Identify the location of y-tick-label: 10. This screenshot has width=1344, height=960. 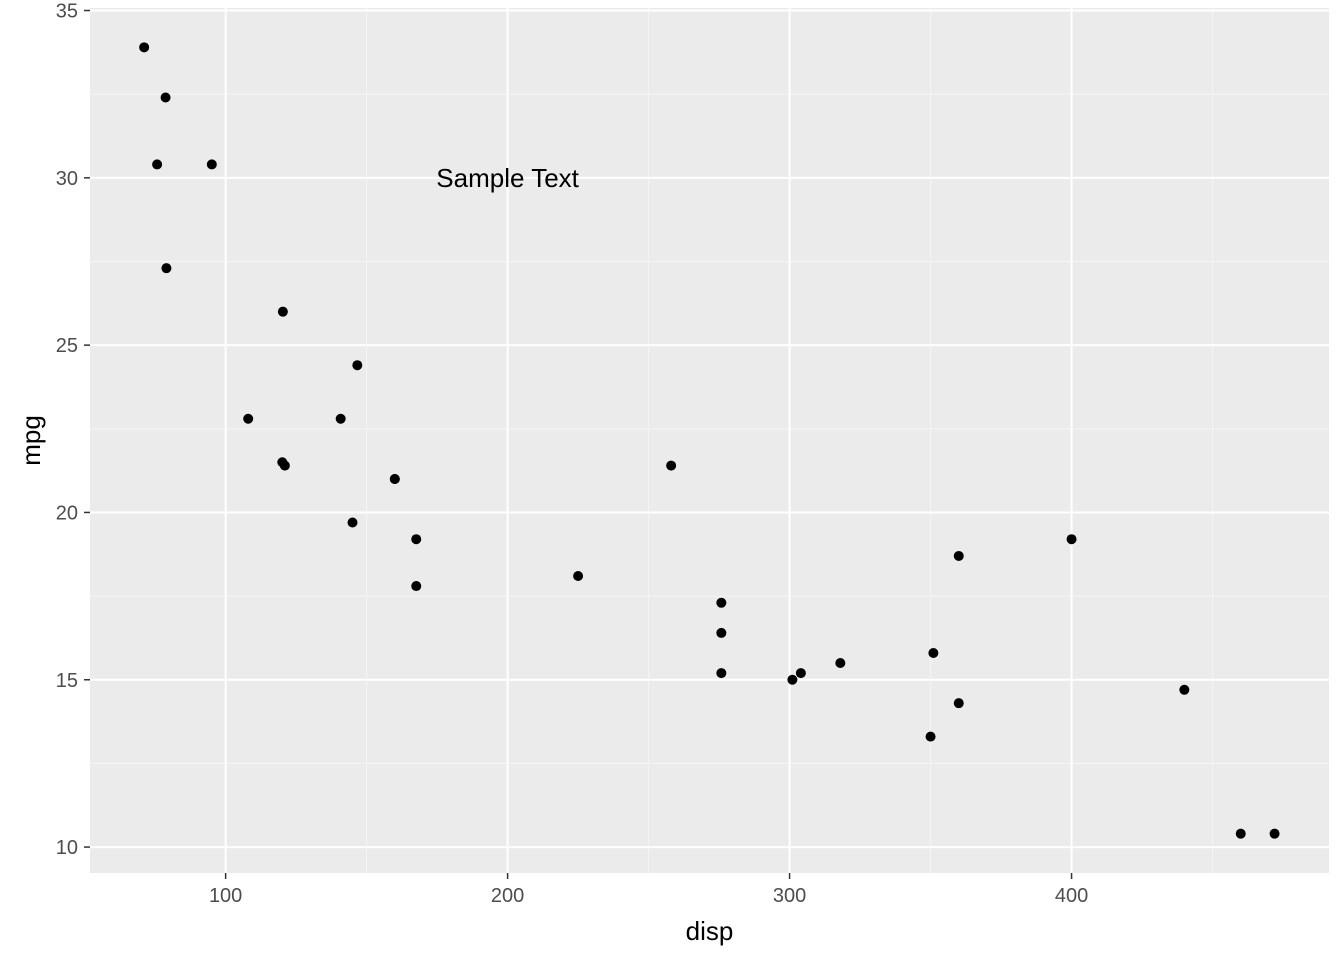
(67, 848).